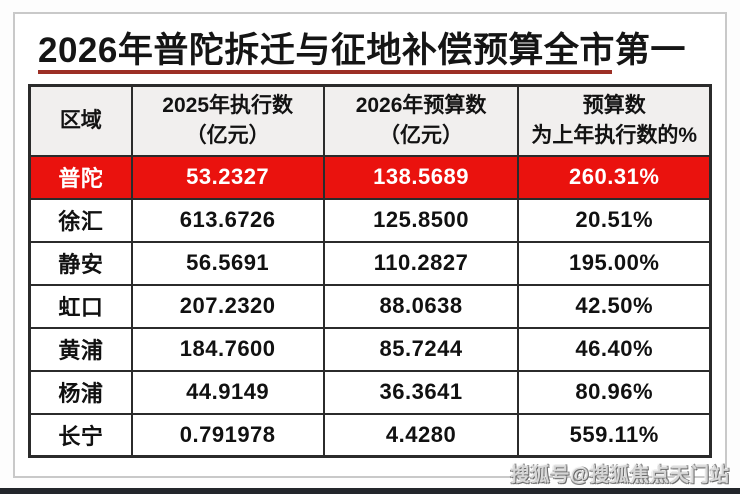 The image size is (740, 494). What do you see at coordinates (227, 120) in the screenshot?
I see `column-header-1: 2025年执行数 （亿元）` at bounding box center [227, 120].